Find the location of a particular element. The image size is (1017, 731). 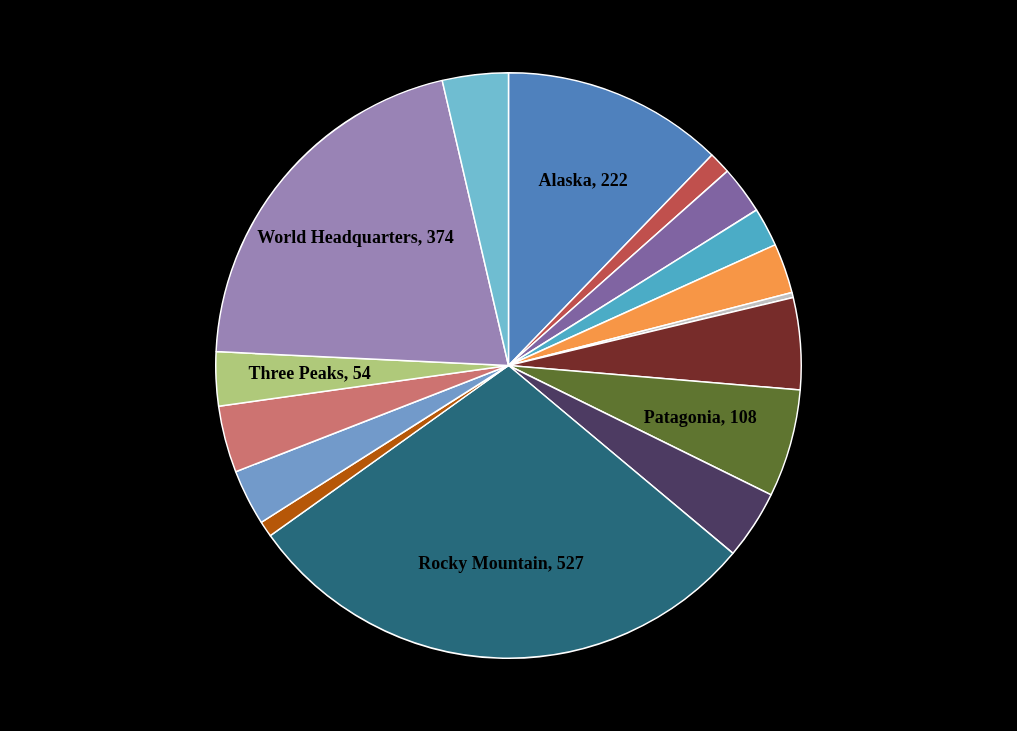

slice-label: Alaska, 222 is located at coordinates (583, 179).